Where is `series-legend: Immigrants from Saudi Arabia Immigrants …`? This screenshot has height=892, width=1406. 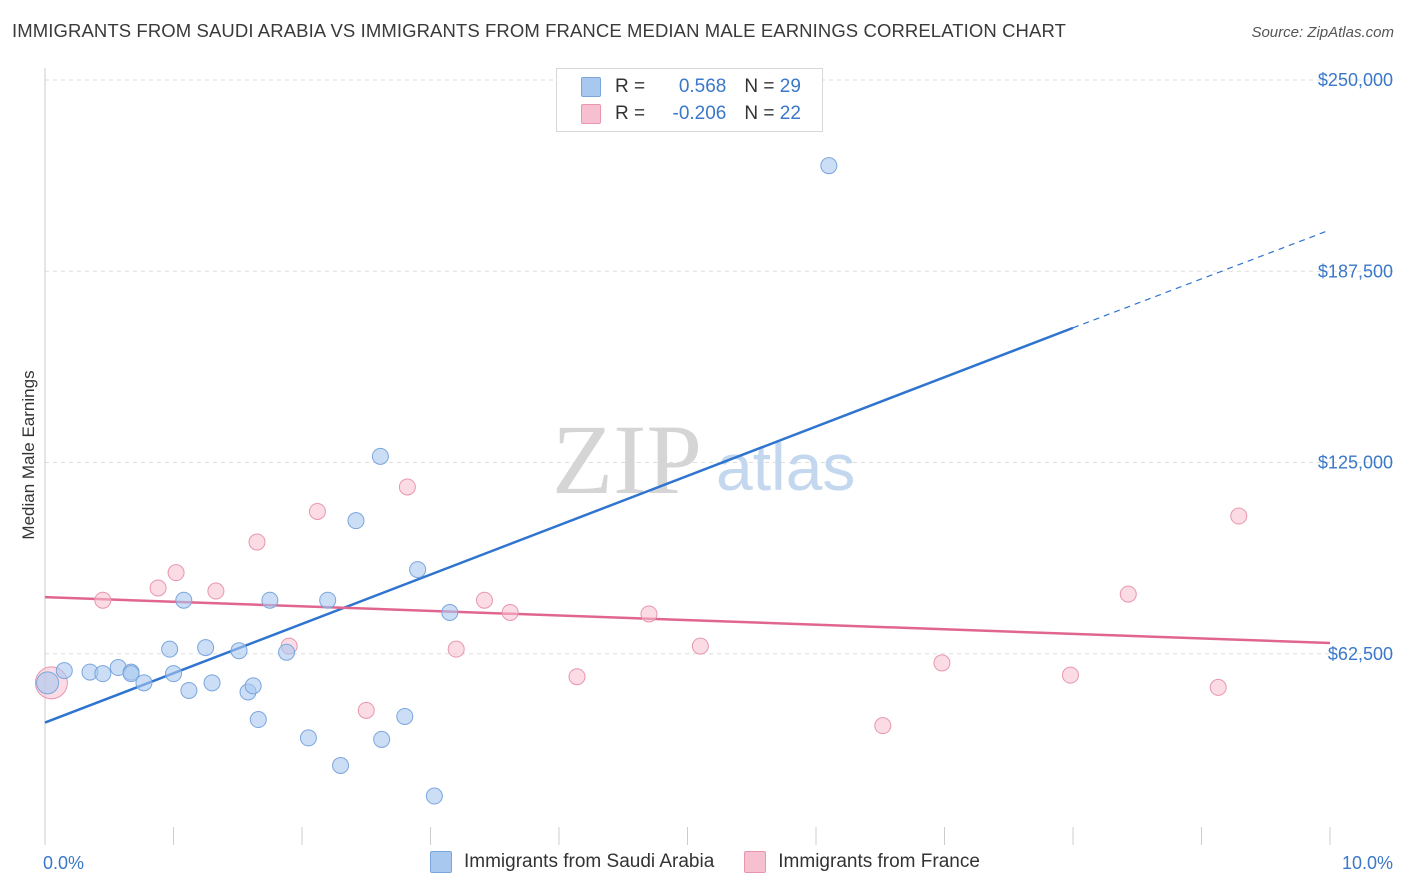
series-legend: Immigrants from Saudi Arabia Immigrants … is located at coordinates (720, 862).